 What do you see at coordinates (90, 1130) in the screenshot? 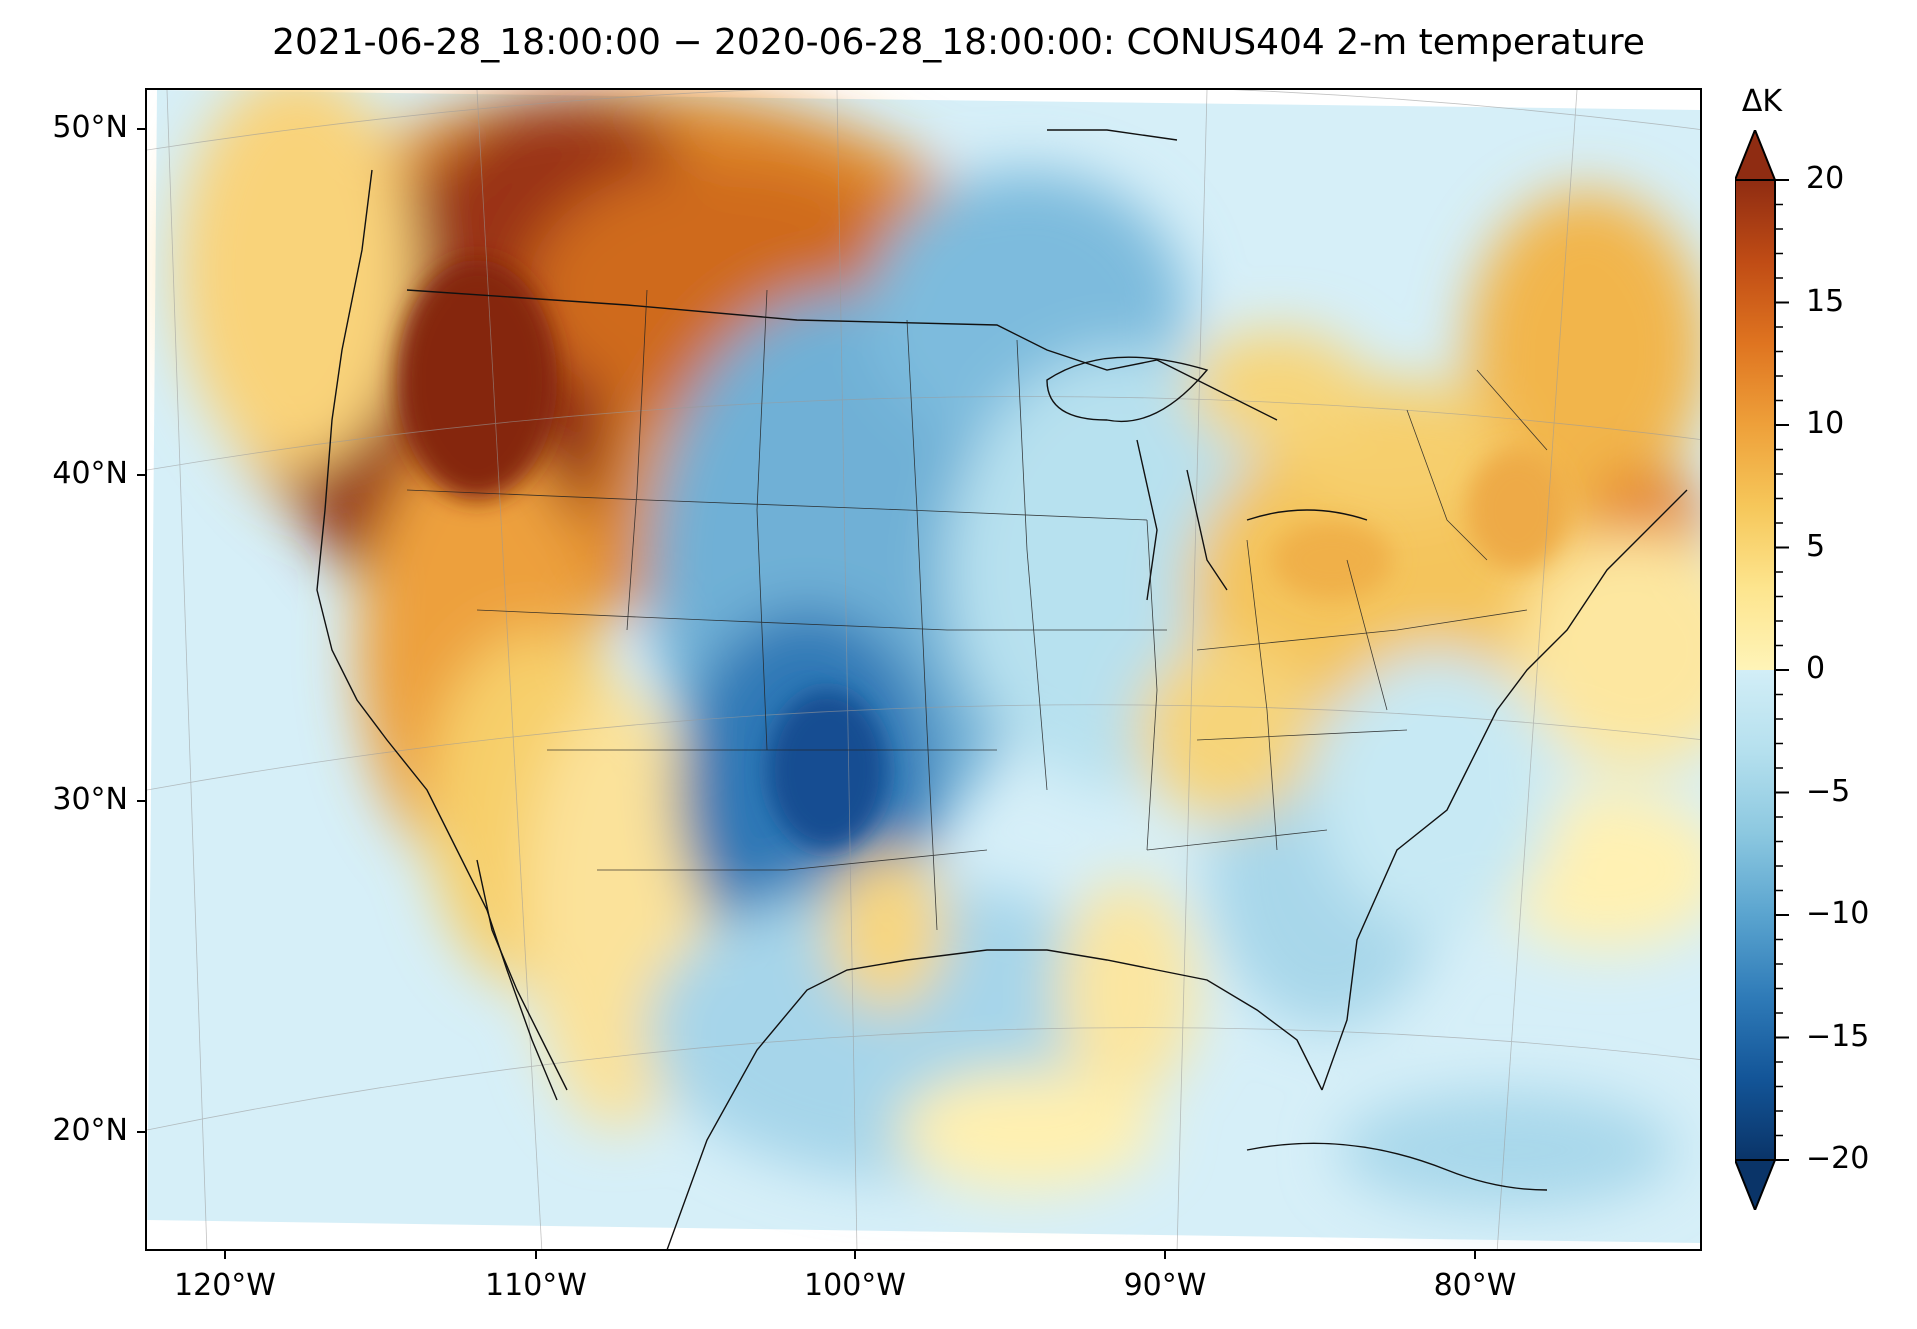
I see `lat-label-20n: 20°N` at bounding box center [90, 1130].